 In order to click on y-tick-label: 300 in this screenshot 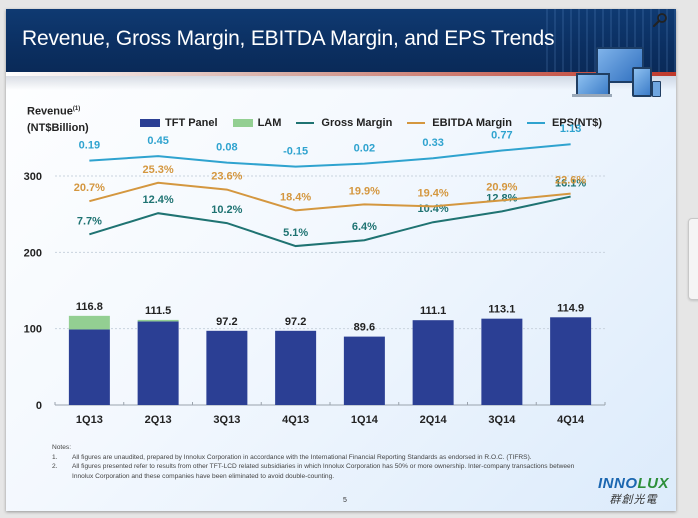, I will do `click(33, 177)`.